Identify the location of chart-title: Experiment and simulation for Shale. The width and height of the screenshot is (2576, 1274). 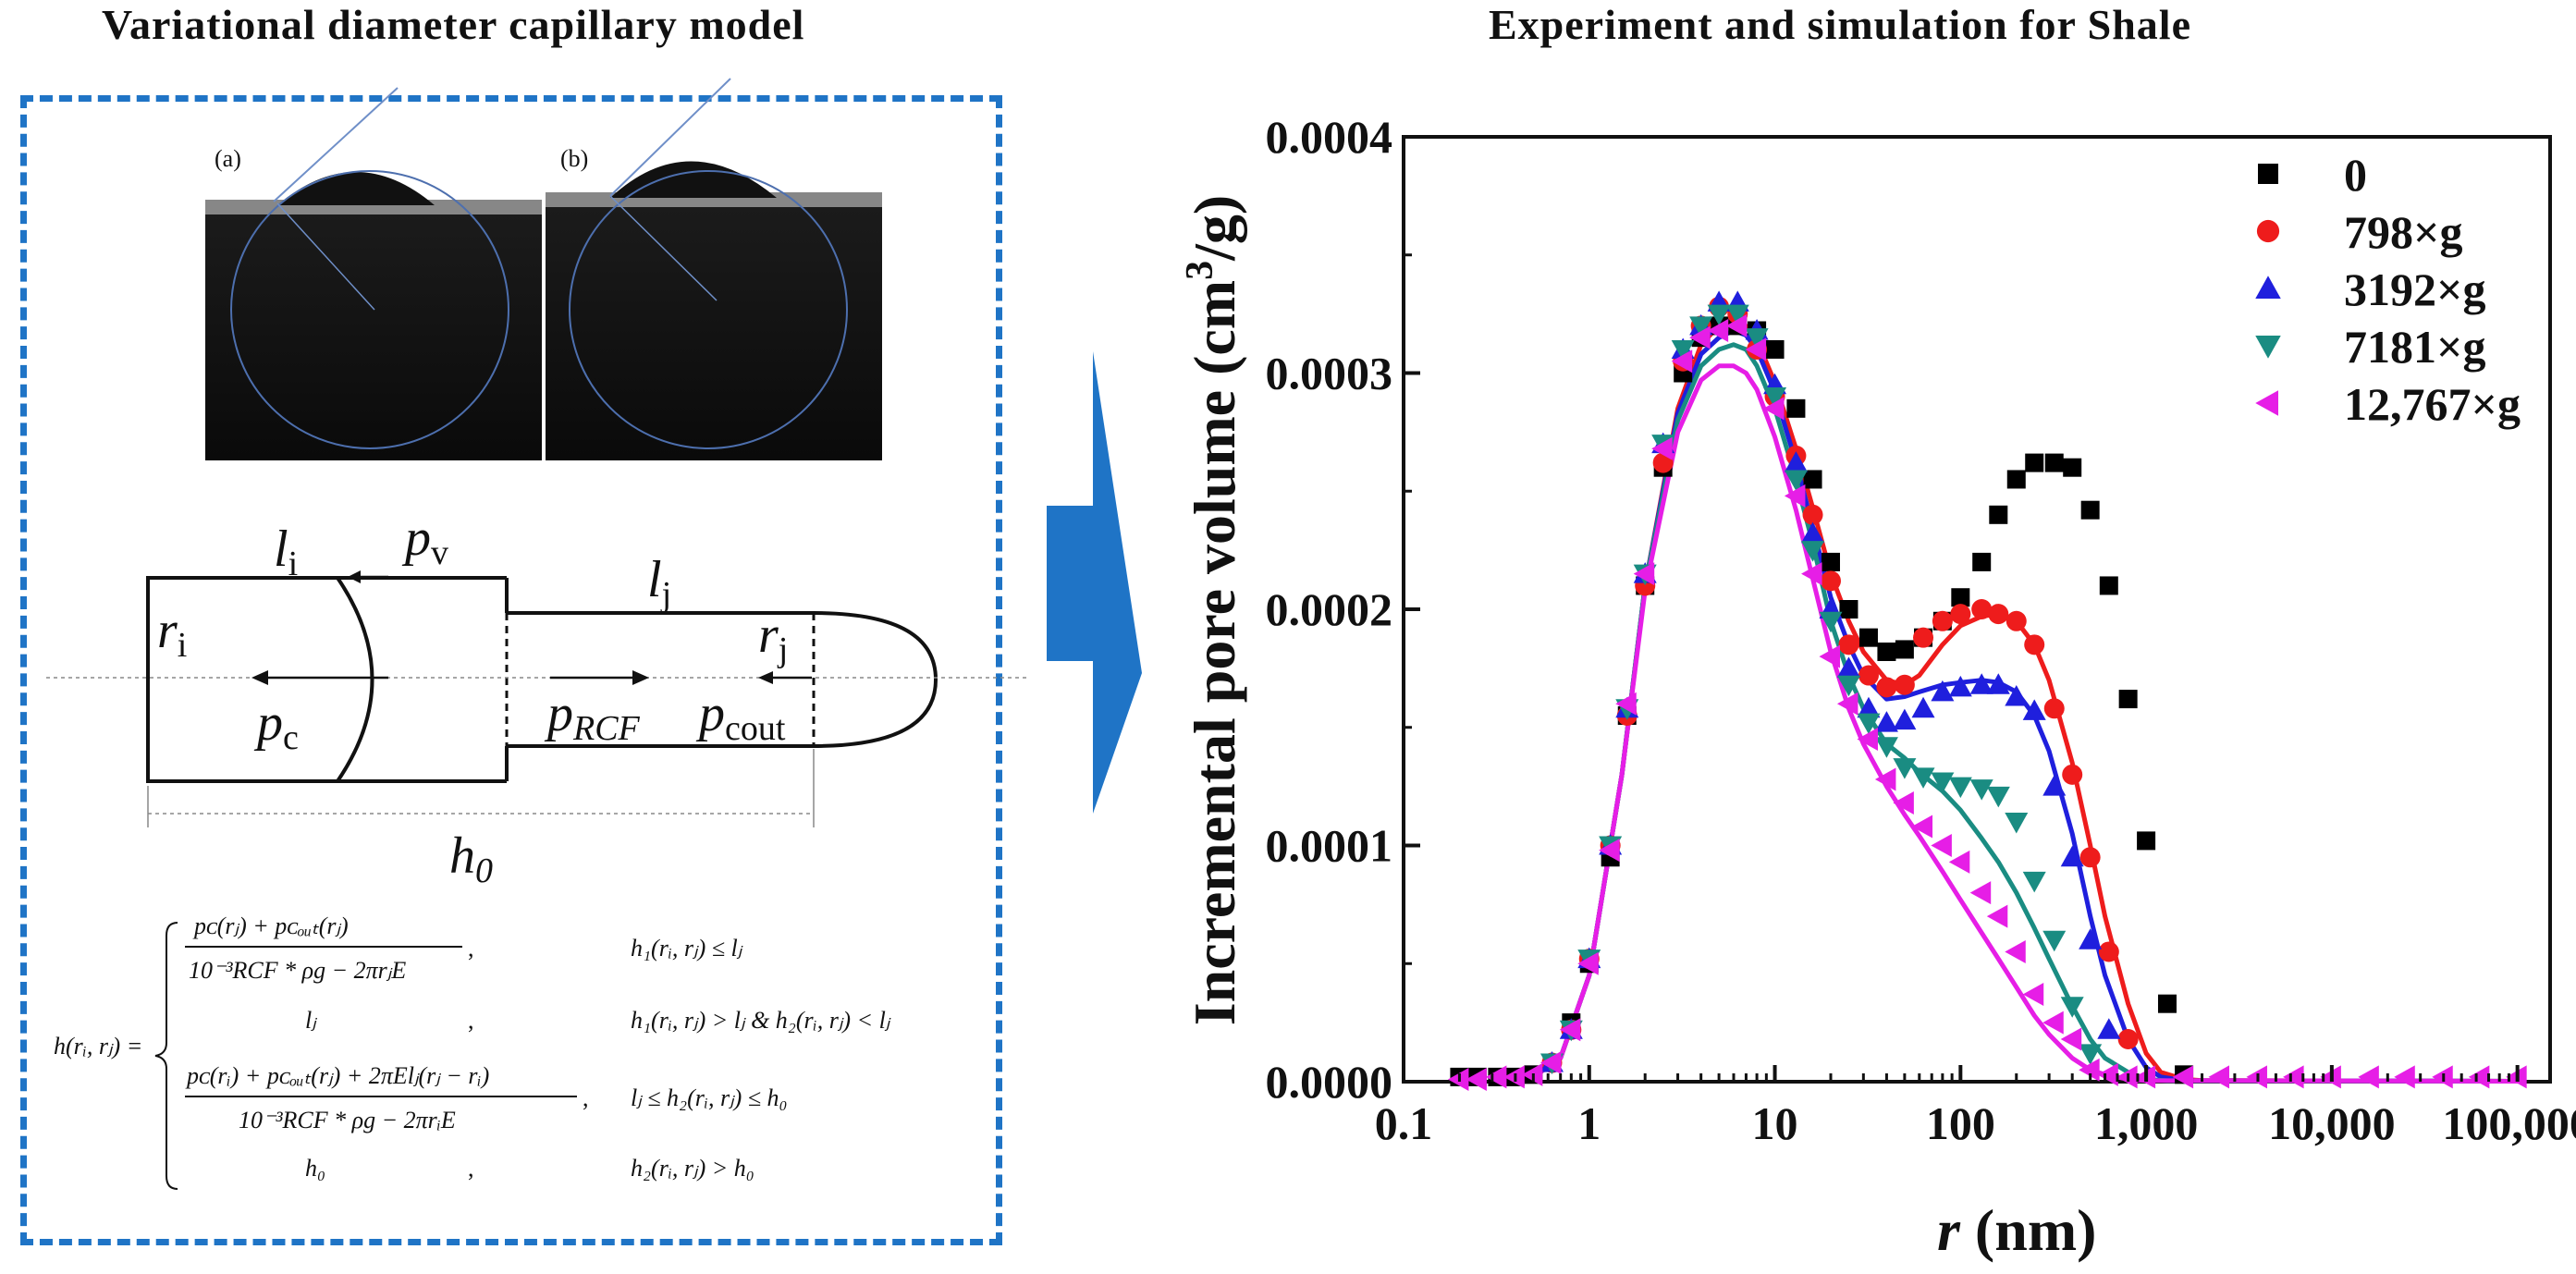
(1840, 25).